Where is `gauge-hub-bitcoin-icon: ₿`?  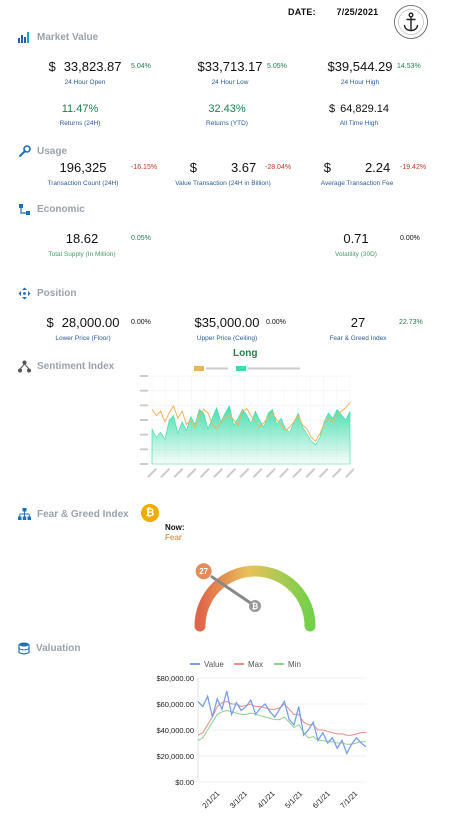
gauge-hub-bitcoin-icon: ₿ is located at coordinates (255, 606).